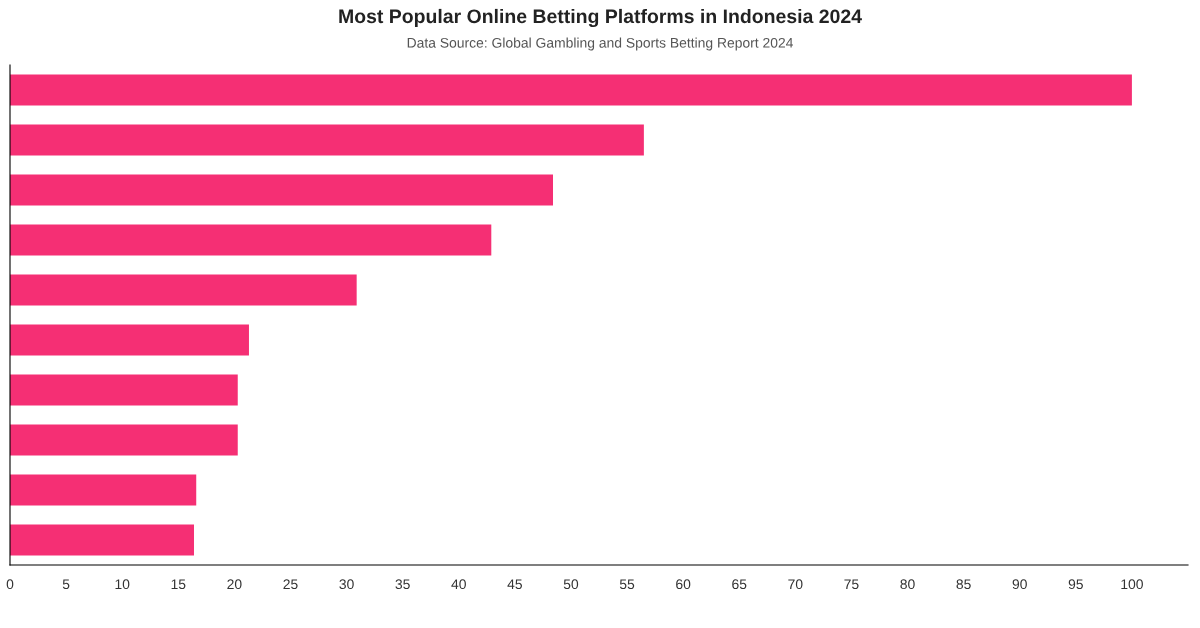  What do you see at coordinates (600, 44) in the screenshot?
I see `chart-subtitle: Data Source: Global Gambling and Sports Betting Report 2024` at bounding box center [600, 44].